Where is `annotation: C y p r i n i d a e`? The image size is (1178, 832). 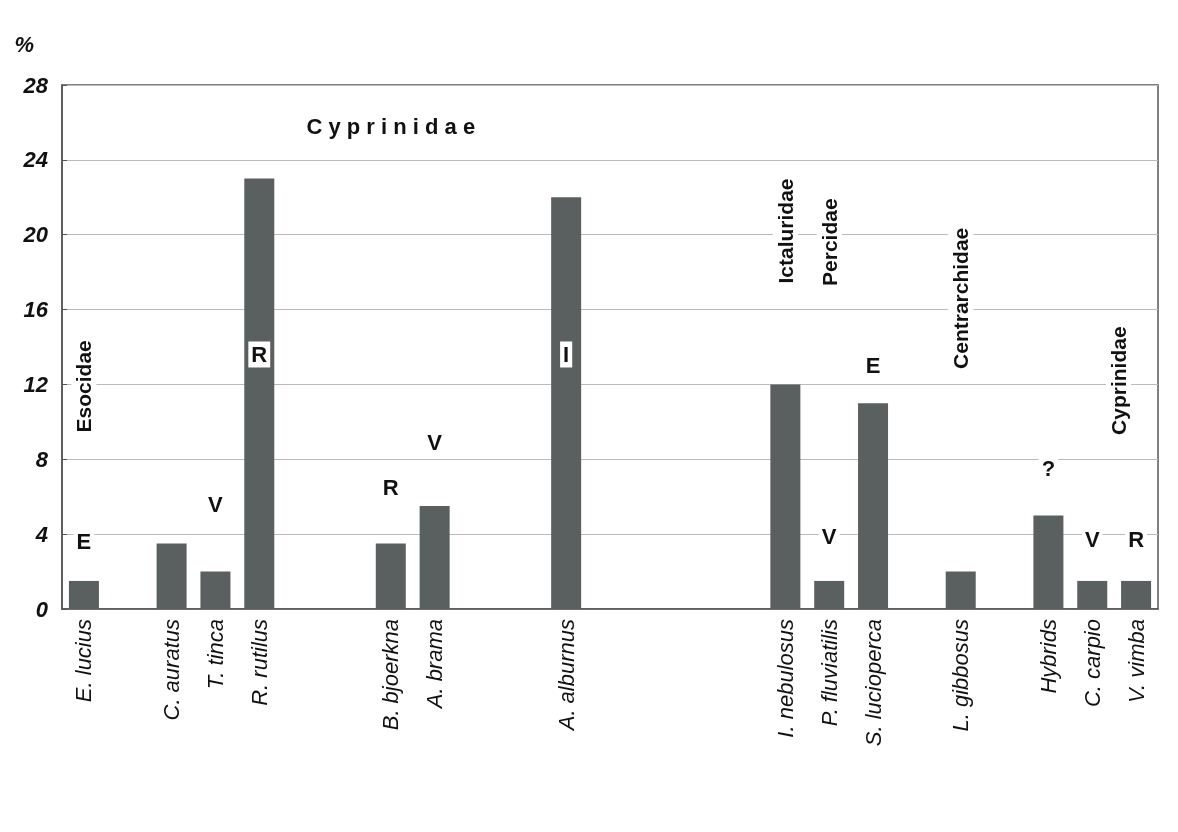
annotation: C y p r i n i d a e is located at coordinates (391, 126).